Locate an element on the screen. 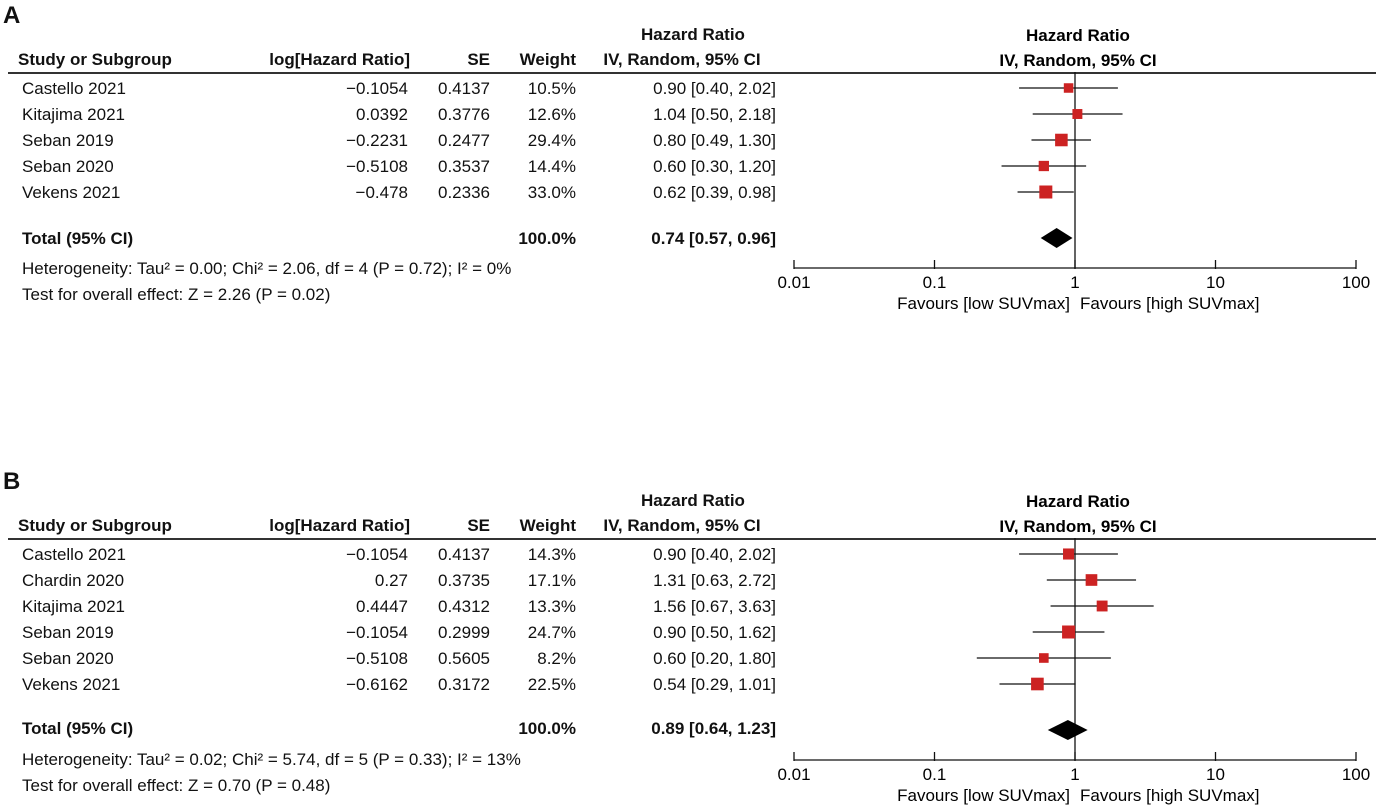 The width and height of the screenshot is (1379, 806). ci-value: 0.80 [0.49, 1.30] is located at coordinates (714, 140).